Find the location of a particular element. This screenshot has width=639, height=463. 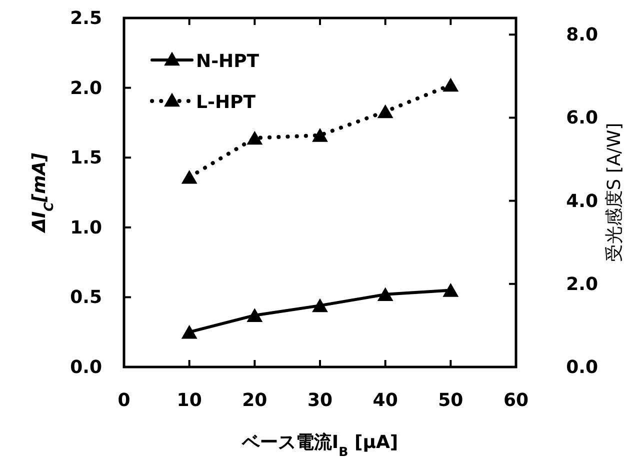

x-tick-label: 20 is located at coordinates (255, 400).